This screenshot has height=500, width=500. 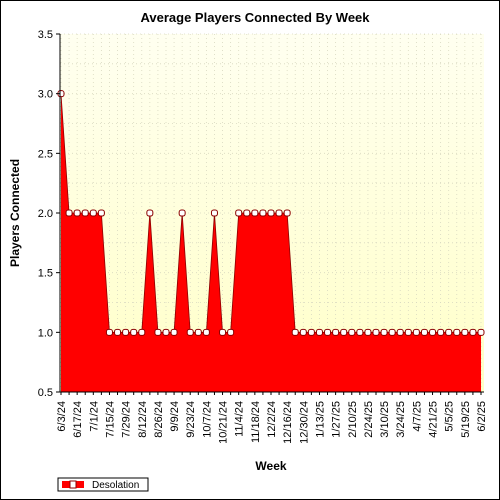 What do you see at coordinates (110, 419) in the screenshot?
I see `x-tick-label: 7/15/24` at bounding box center [110, 419].